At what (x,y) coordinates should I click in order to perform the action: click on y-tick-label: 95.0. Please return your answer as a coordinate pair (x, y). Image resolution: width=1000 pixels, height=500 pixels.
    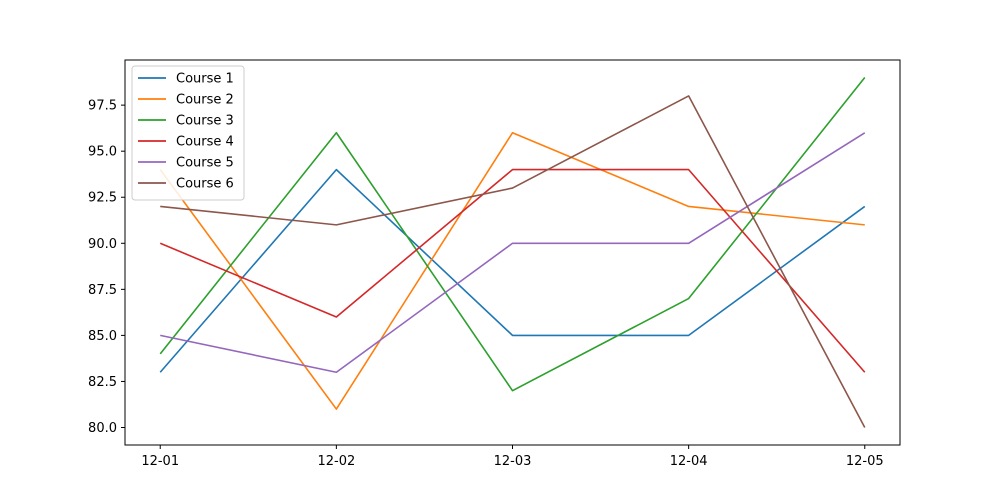
    Looking at the image, I should click on (102, 152).